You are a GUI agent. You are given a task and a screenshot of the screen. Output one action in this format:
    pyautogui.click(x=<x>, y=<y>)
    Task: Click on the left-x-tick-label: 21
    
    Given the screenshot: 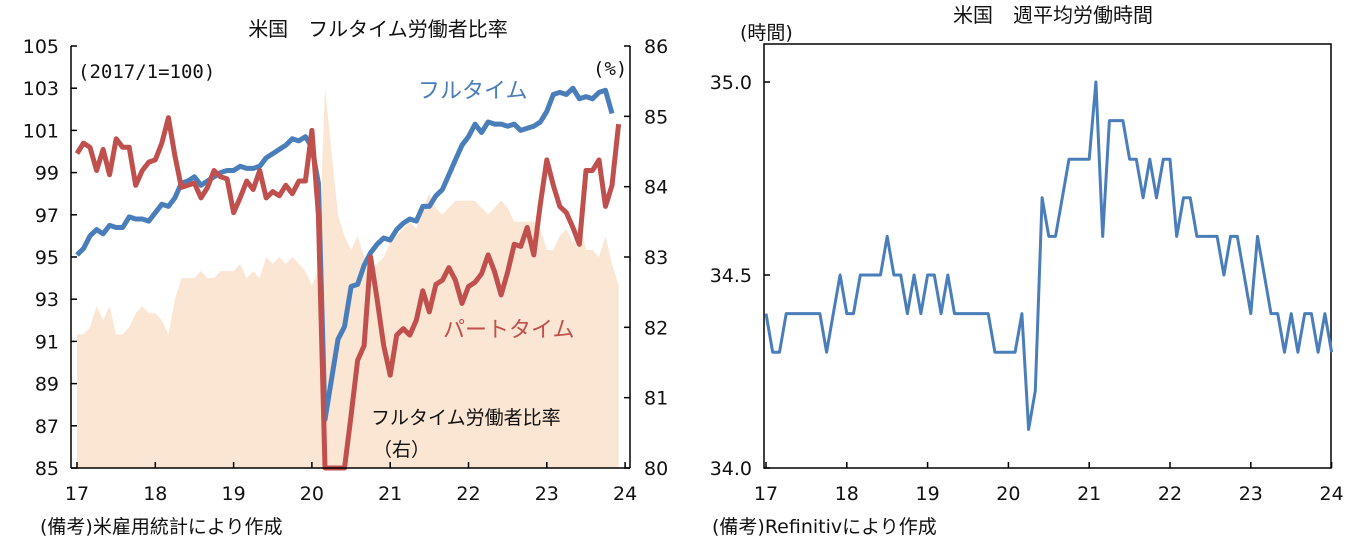 What is the action you would take?
    pyautogui.click(x=390, y=494)
    